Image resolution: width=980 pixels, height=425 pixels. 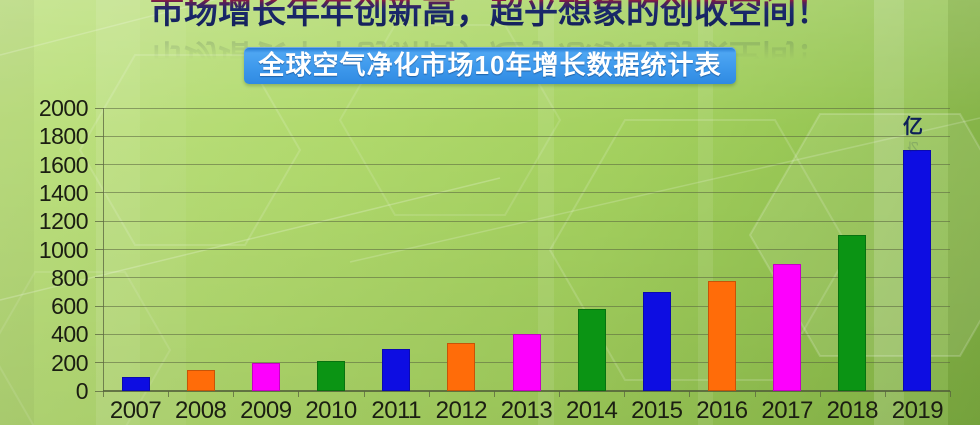 I want to click on y-axis-label: 1800, so click(x=63, y=136).